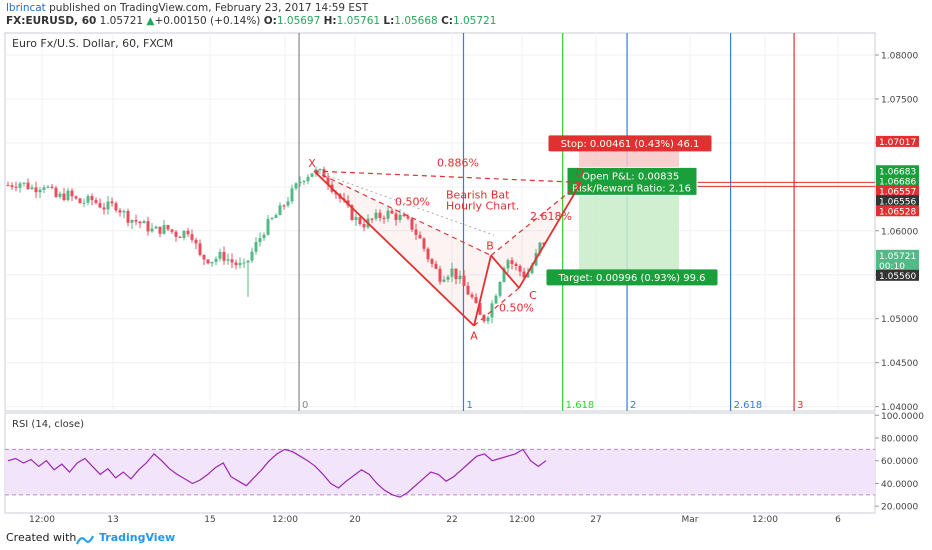  Describe the element at coordinates (897, 212) in the screenshot. I see `price-badge-label: 1.06528` at that location.